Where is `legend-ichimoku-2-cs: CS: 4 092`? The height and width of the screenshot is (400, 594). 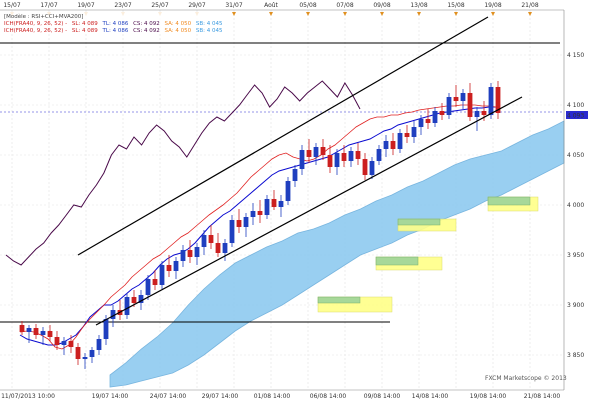 legend-ichimoku-2-cs: CS: 4 092 is located at coordinates (146, 31).